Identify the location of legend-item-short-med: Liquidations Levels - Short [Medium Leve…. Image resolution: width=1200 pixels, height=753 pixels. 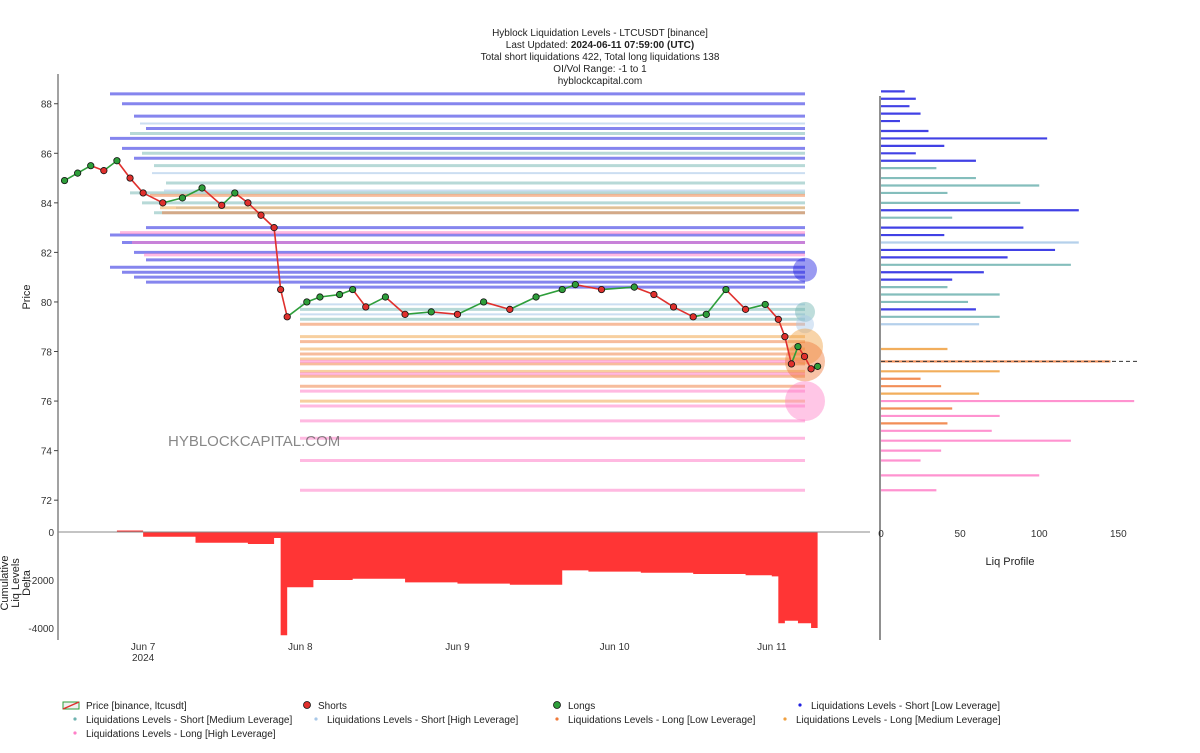
(181, 720).